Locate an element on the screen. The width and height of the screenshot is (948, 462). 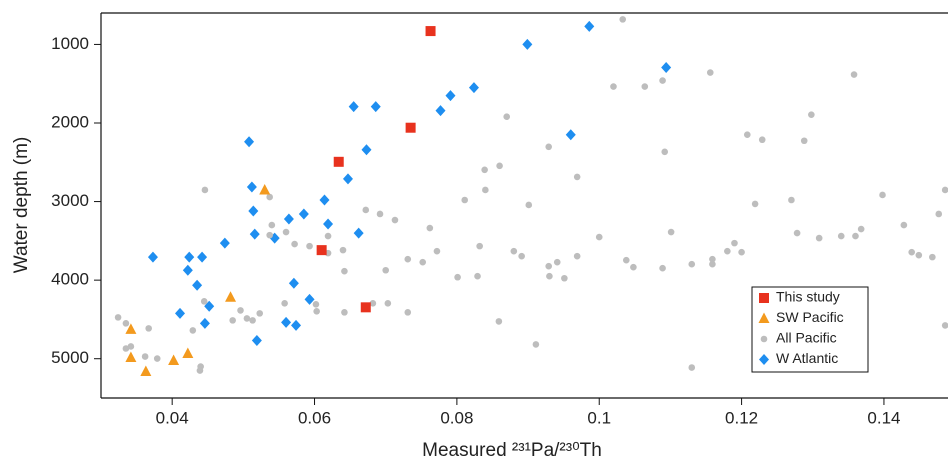
y-tick-label: 4000 is located at coordinates (70, 279).